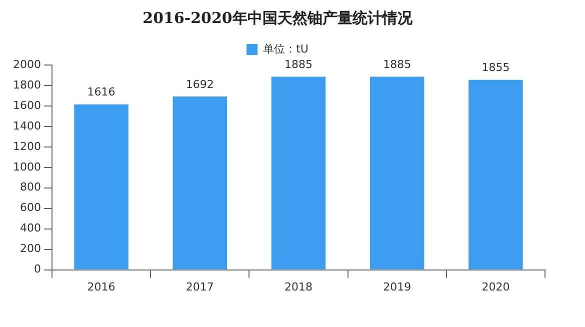 This screenshot has height=327, width=585. I want to click on x-tick-label: 2016, so click(101, 287).